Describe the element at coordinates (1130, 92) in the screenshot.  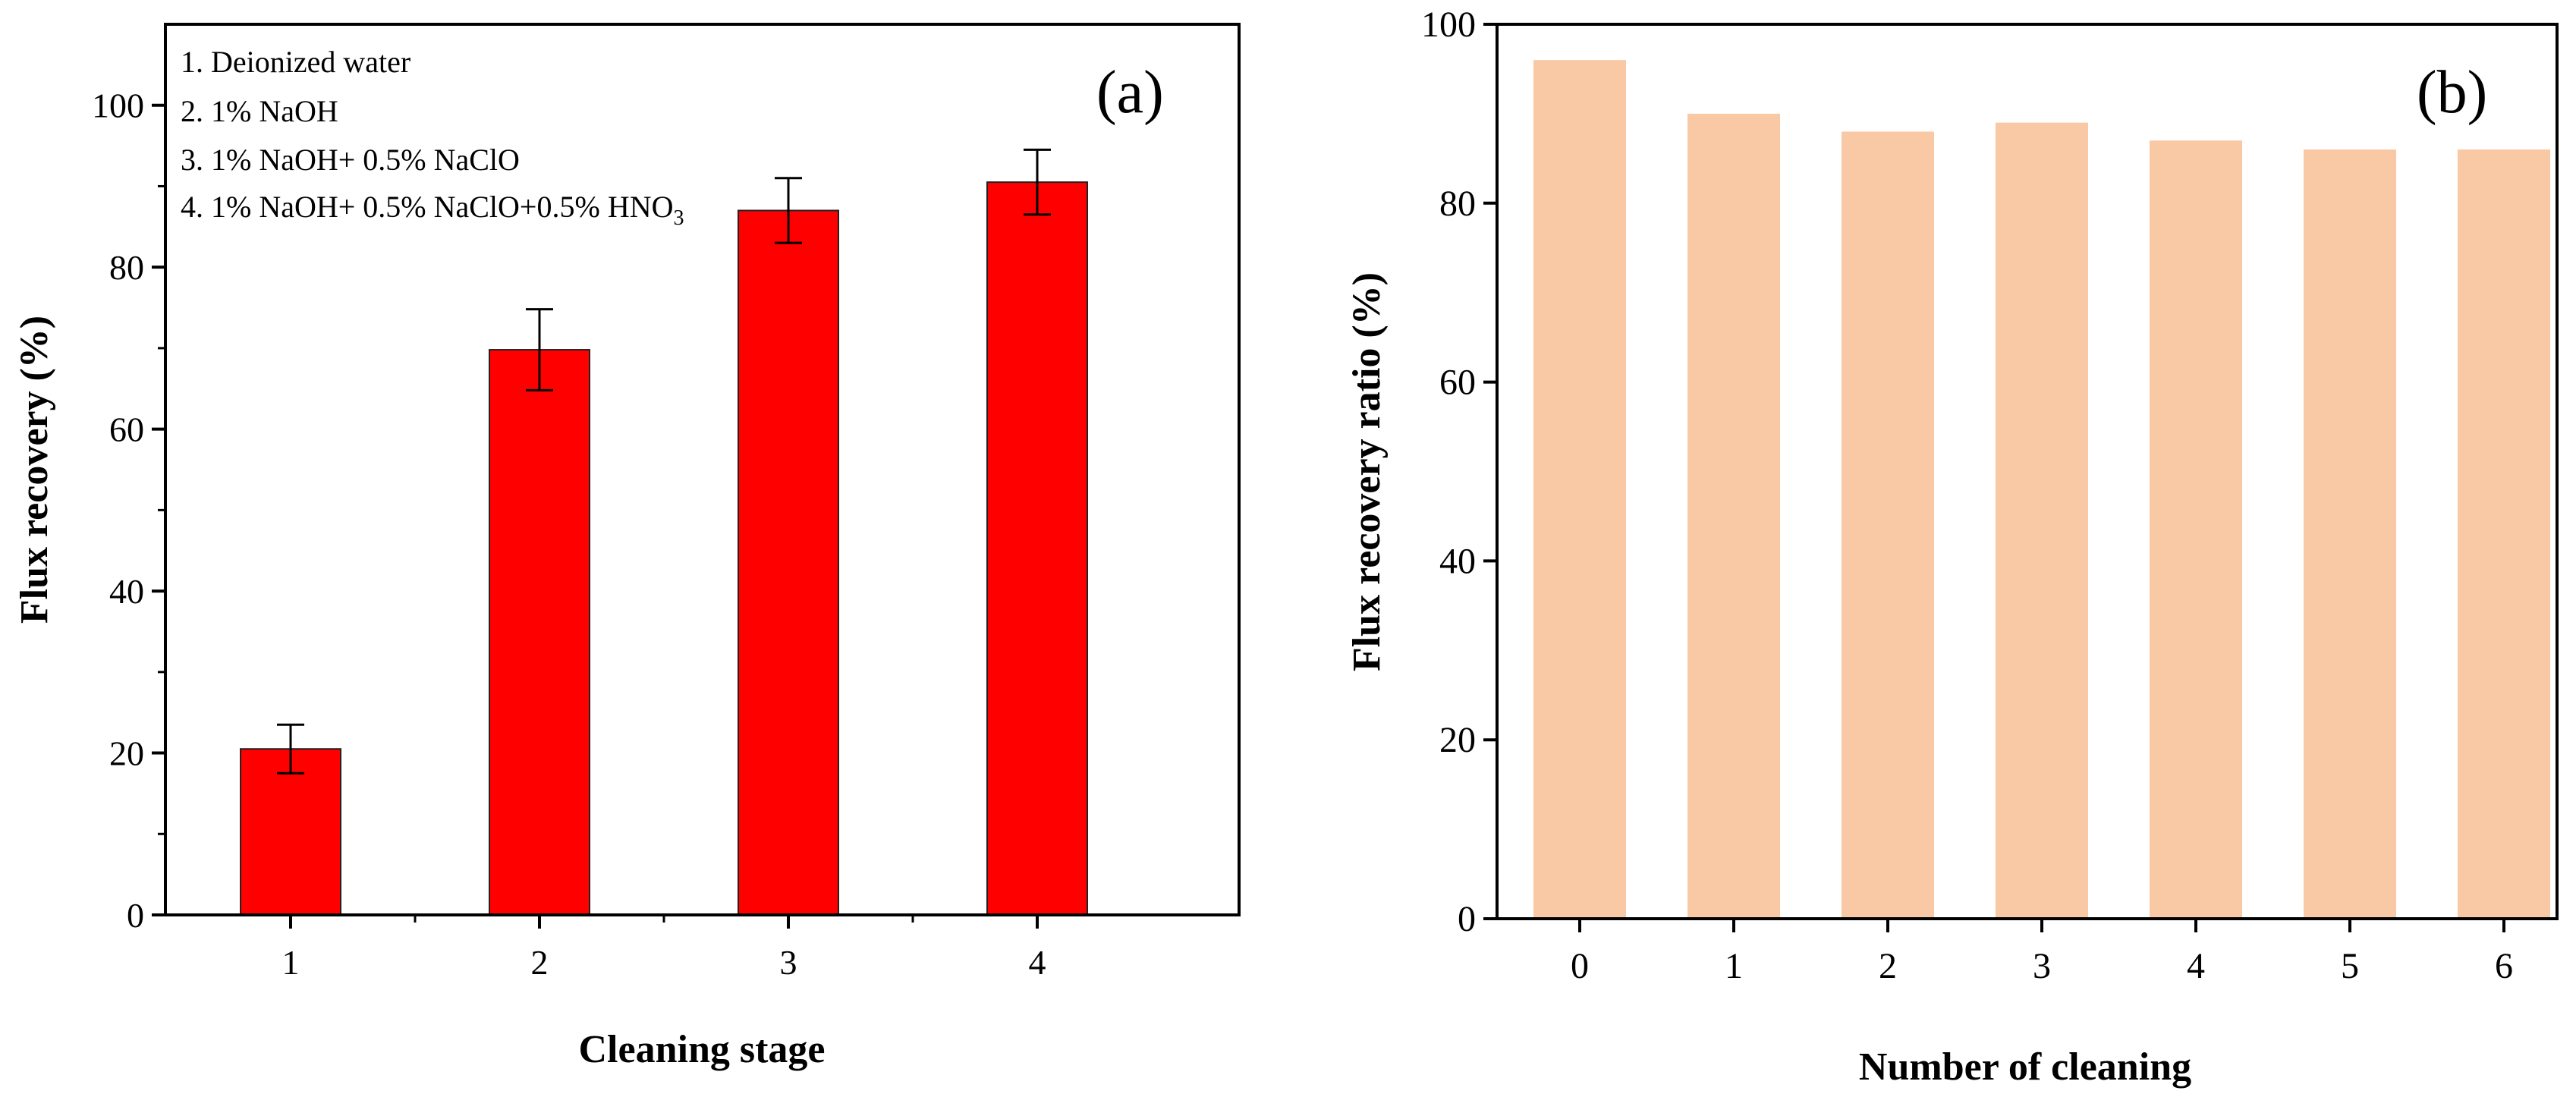
I see `panel-a-label: (a)` at that location.